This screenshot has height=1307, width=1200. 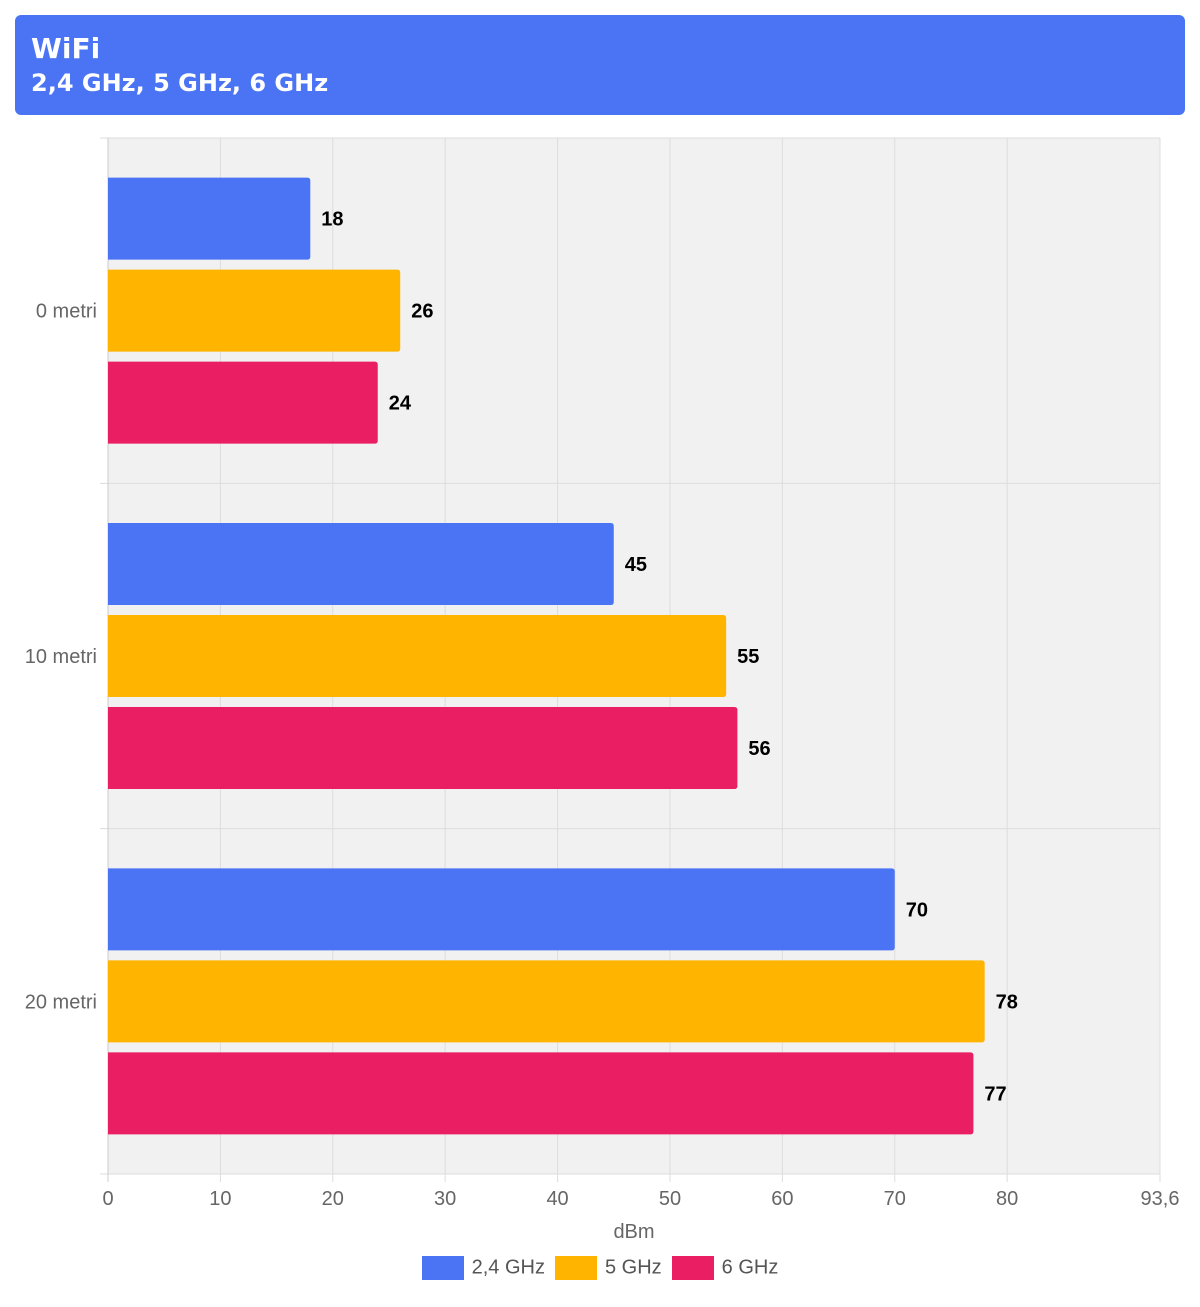 I want to click on x-tick-label: 50, so click(x=670, y=1199).